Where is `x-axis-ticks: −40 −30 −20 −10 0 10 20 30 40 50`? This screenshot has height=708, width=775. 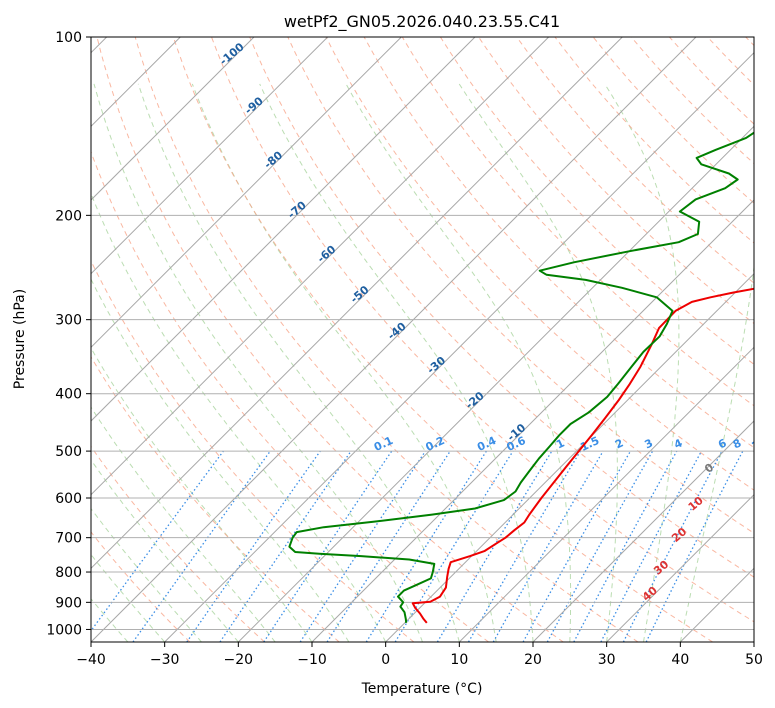
x-axis-ticks: −40 −30 −20 −10 0 10 20 30 40 50 is located at coordinates (419, 655).